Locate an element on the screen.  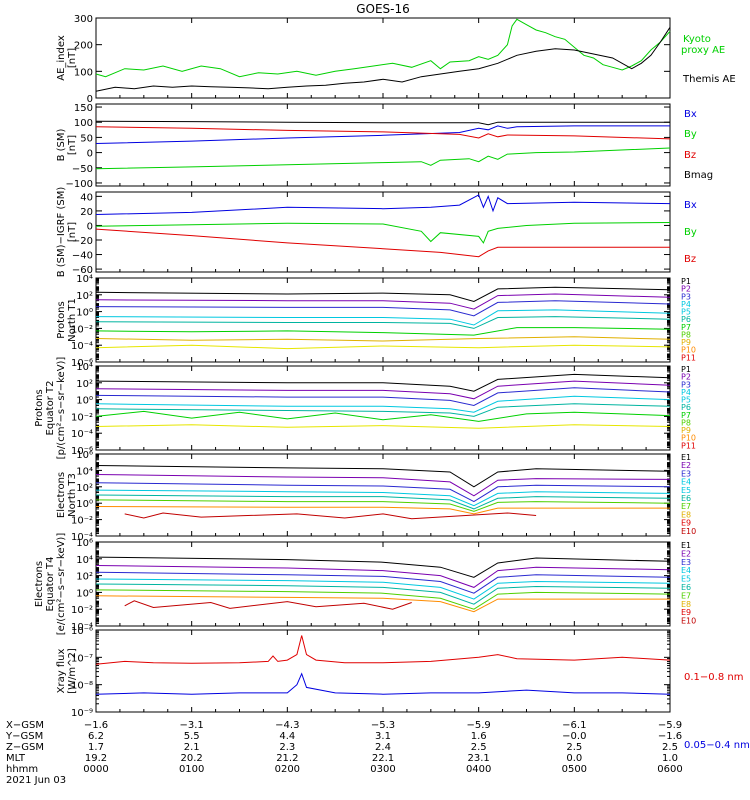
x-row-value: 6.2 is located at coordinates (96, 736).